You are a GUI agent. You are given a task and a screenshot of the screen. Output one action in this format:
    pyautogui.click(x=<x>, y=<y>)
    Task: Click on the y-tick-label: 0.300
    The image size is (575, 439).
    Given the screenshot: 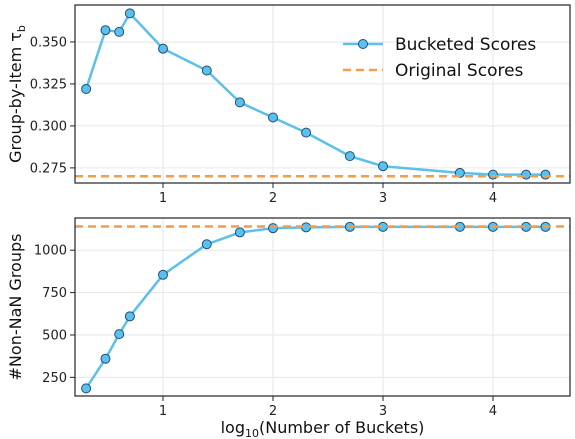 What is the action you would take?
    pyautogui.click(x=48, y=126)
    